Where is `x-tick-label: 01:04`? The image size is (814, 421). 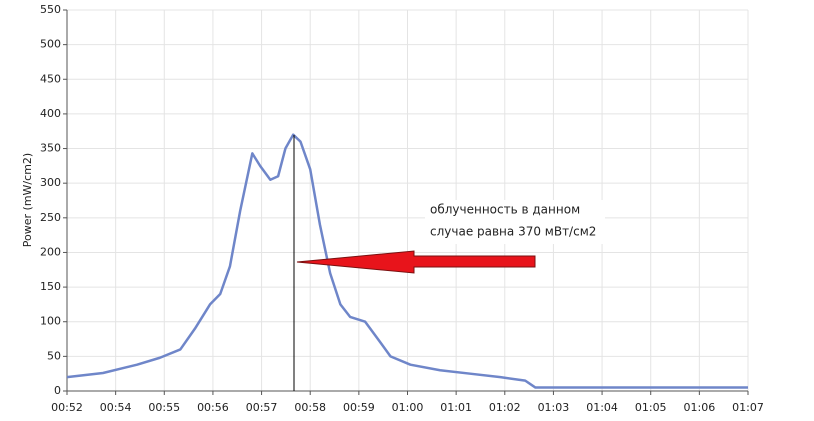 x-tick-label: 01:04 is located at coordinates (602, 407).